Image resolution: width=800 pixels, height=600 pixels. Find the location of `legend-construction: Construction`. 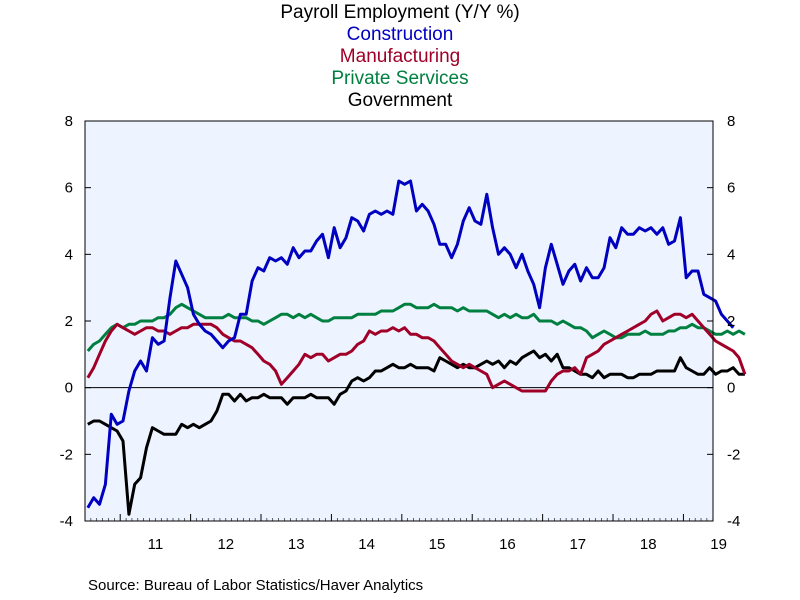

legend-construction: Construction is located at coordinates (400, 34).